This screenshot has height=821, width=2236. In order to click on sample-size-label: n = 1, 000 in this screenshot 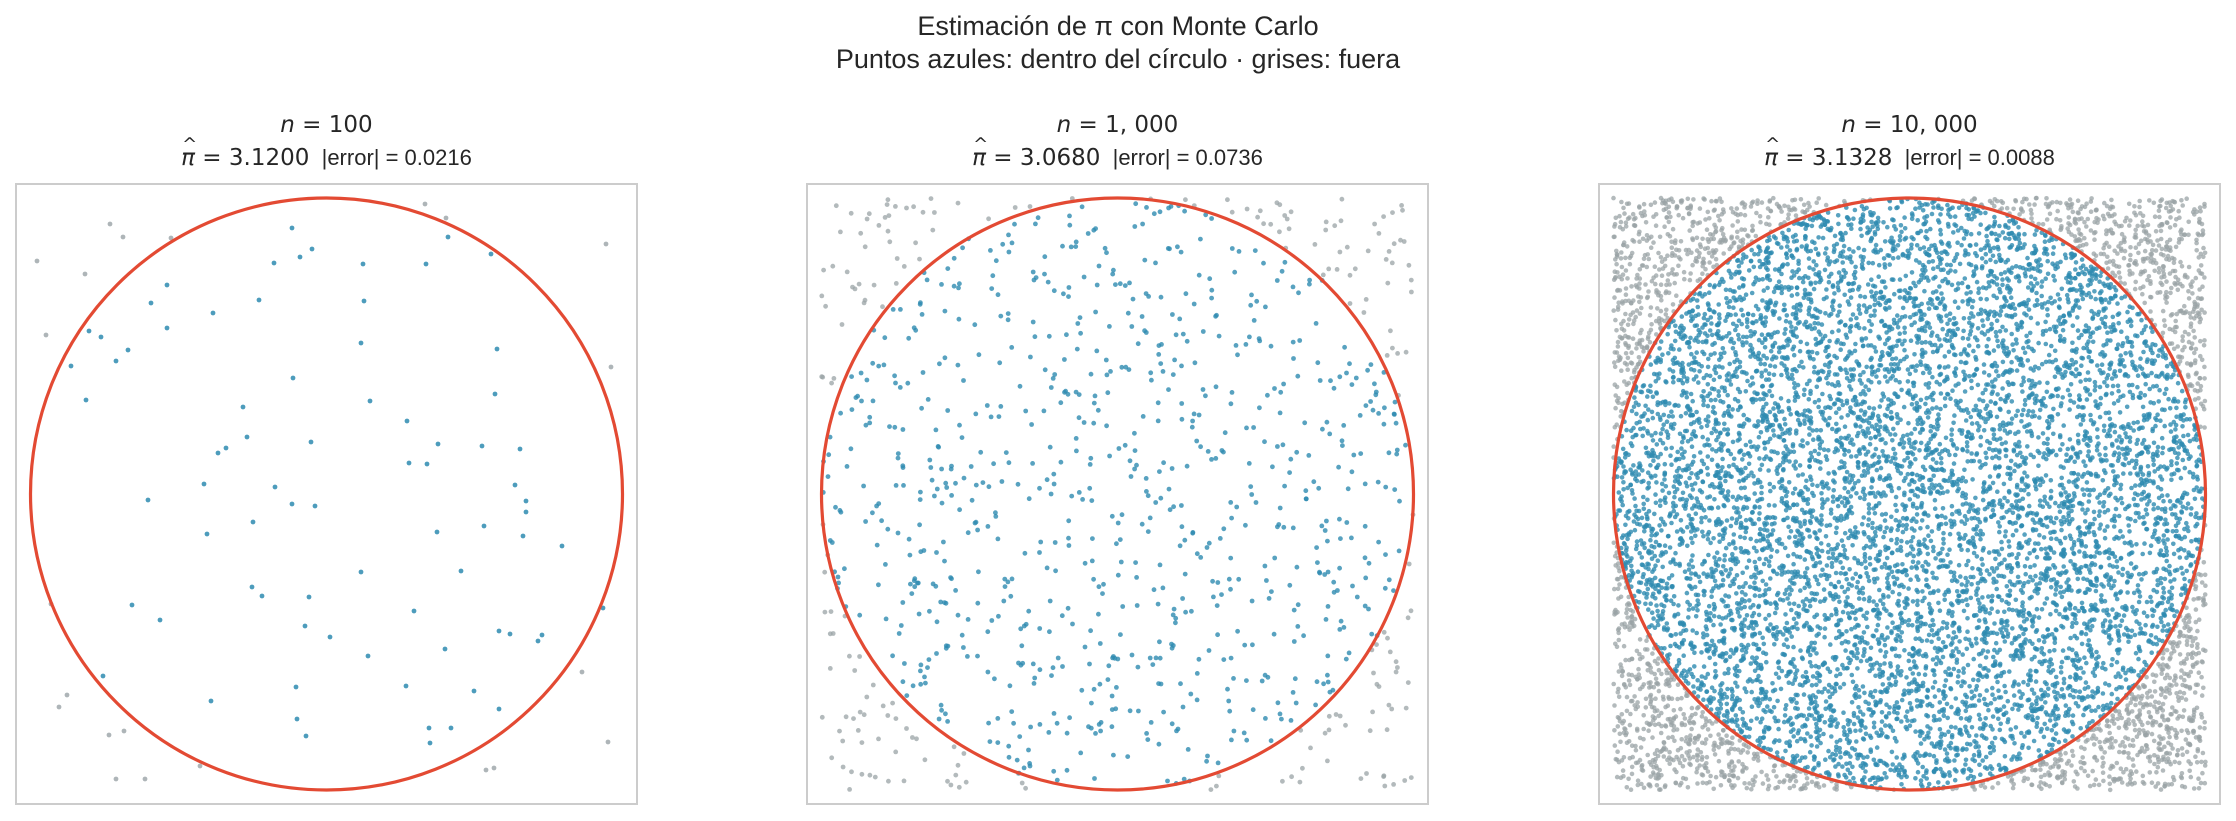, I will do `click(1117, 125)`.